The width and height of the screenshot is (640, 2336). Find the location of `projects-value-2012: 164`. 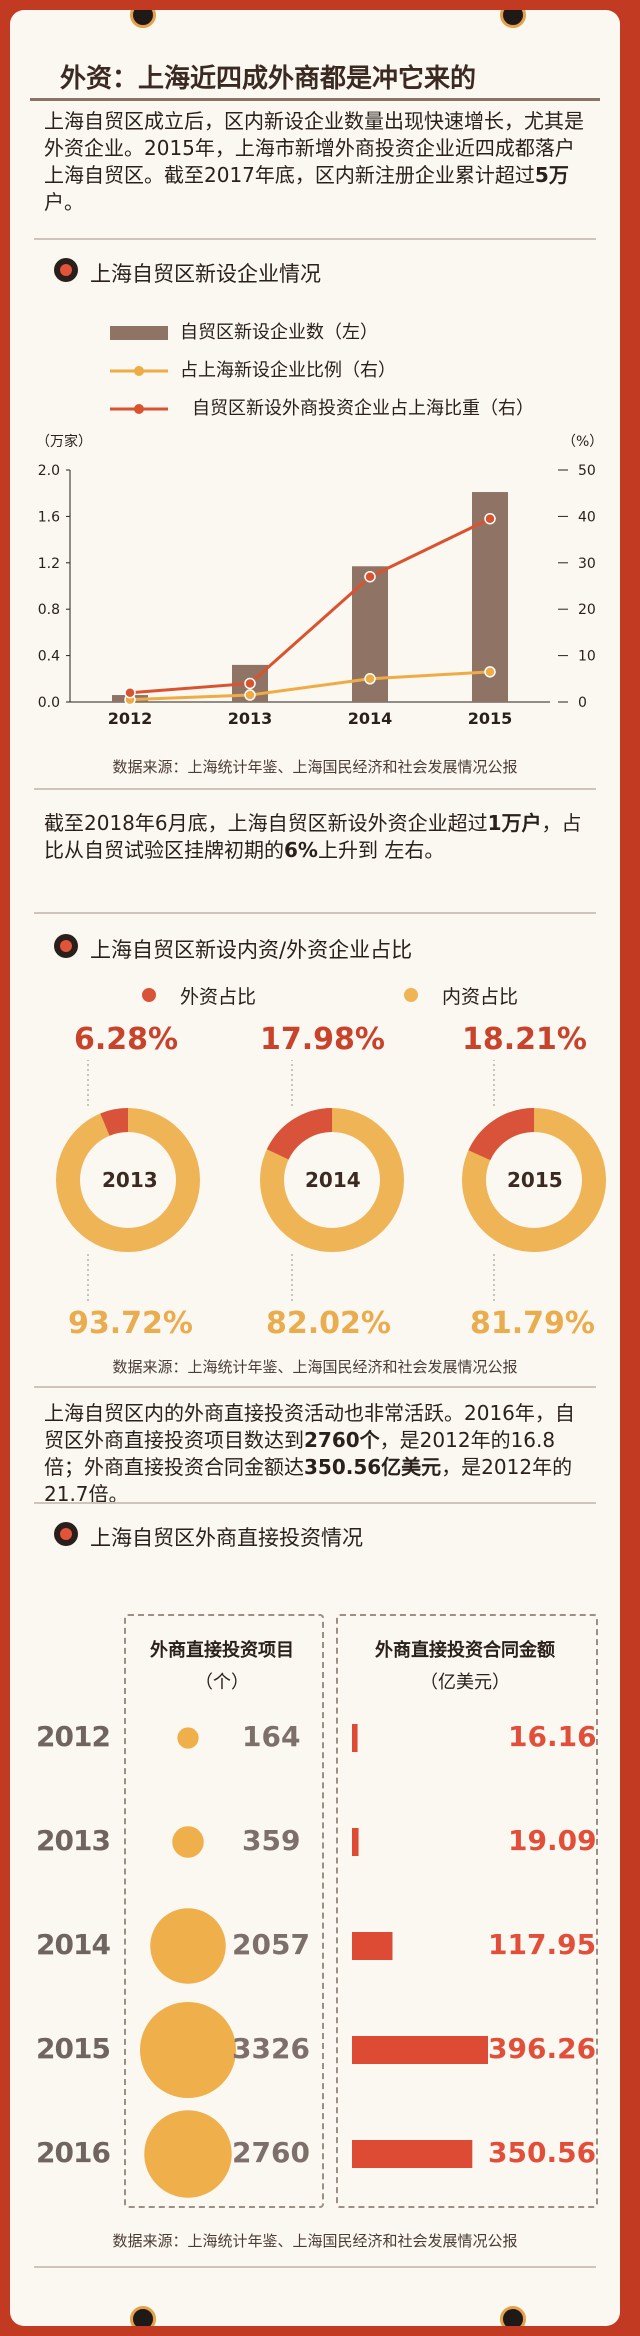

projects-value-2012: 164 is located at coordinates (271, 1736).